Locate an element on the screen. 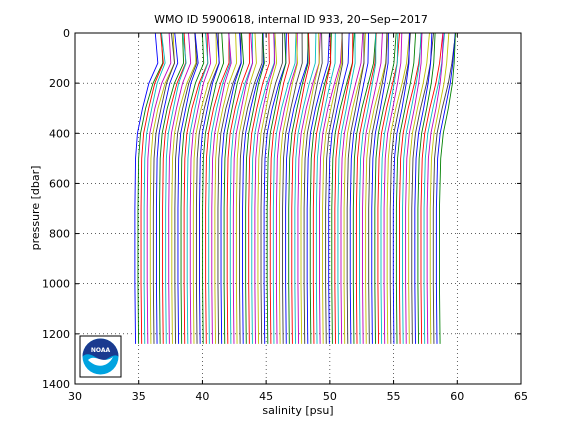  noaa-logo: NOAA is located at coordinates (100, 356).